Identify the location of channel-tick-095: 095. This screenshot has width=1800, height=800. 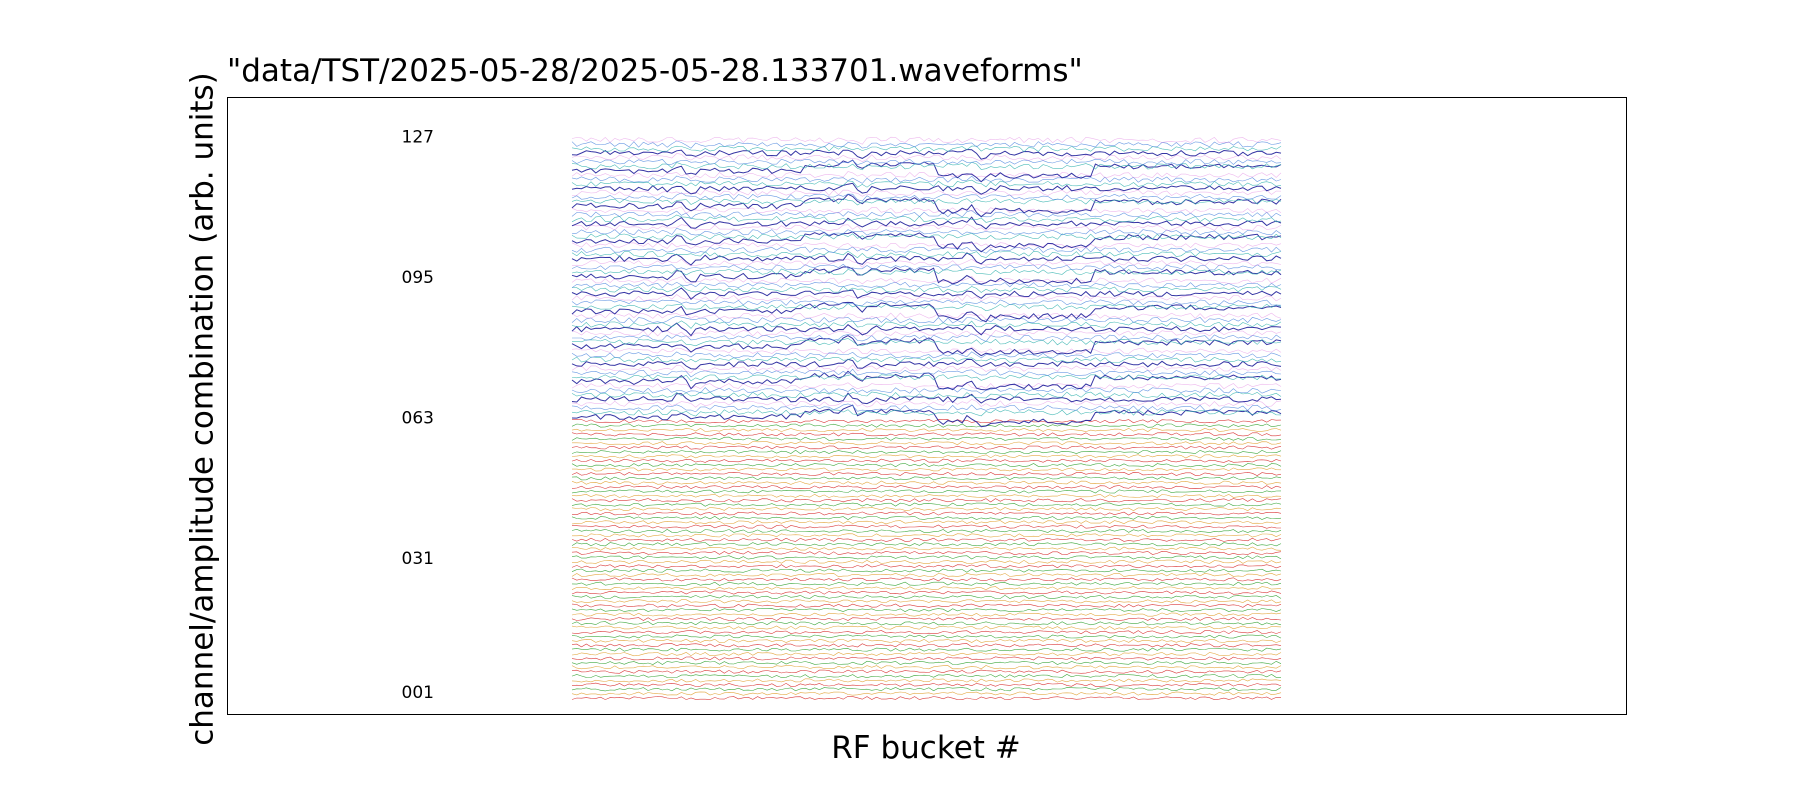
(418, 278).